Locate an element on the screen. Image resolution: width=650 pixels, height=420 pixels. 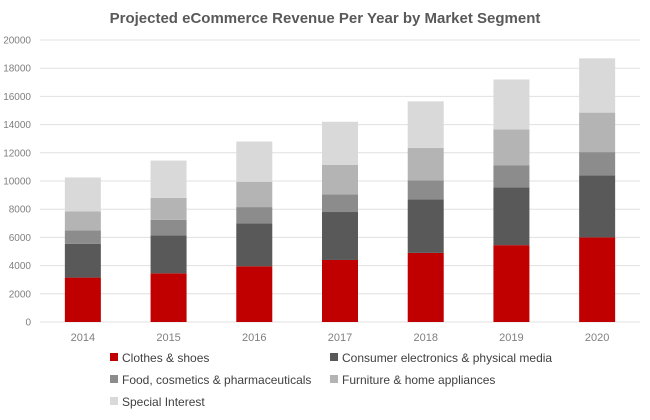
y-tick-label: 12000 is located at coordinates (17, 153).